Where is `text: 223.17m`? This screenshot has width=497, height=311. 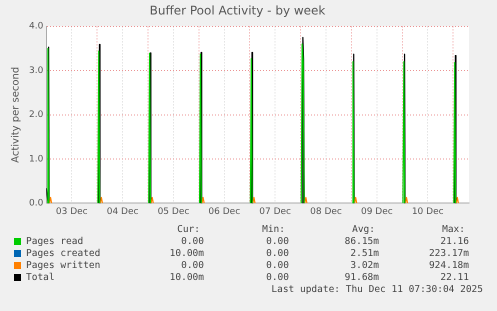 text: 223.17m is located at coordinates (448, 253).